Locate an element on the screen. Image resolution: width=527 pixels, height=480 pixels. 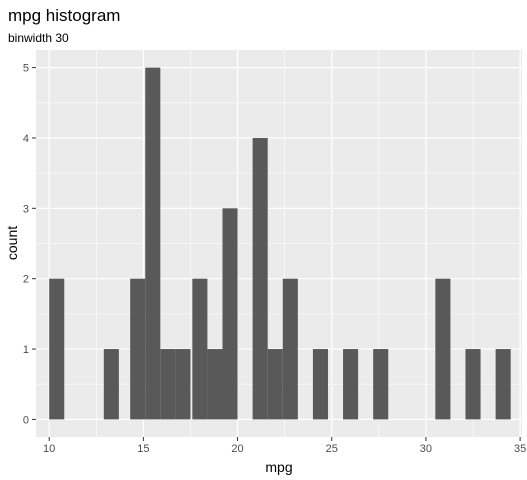
x-tick-label: 25 is located at coordinates (332, 449).